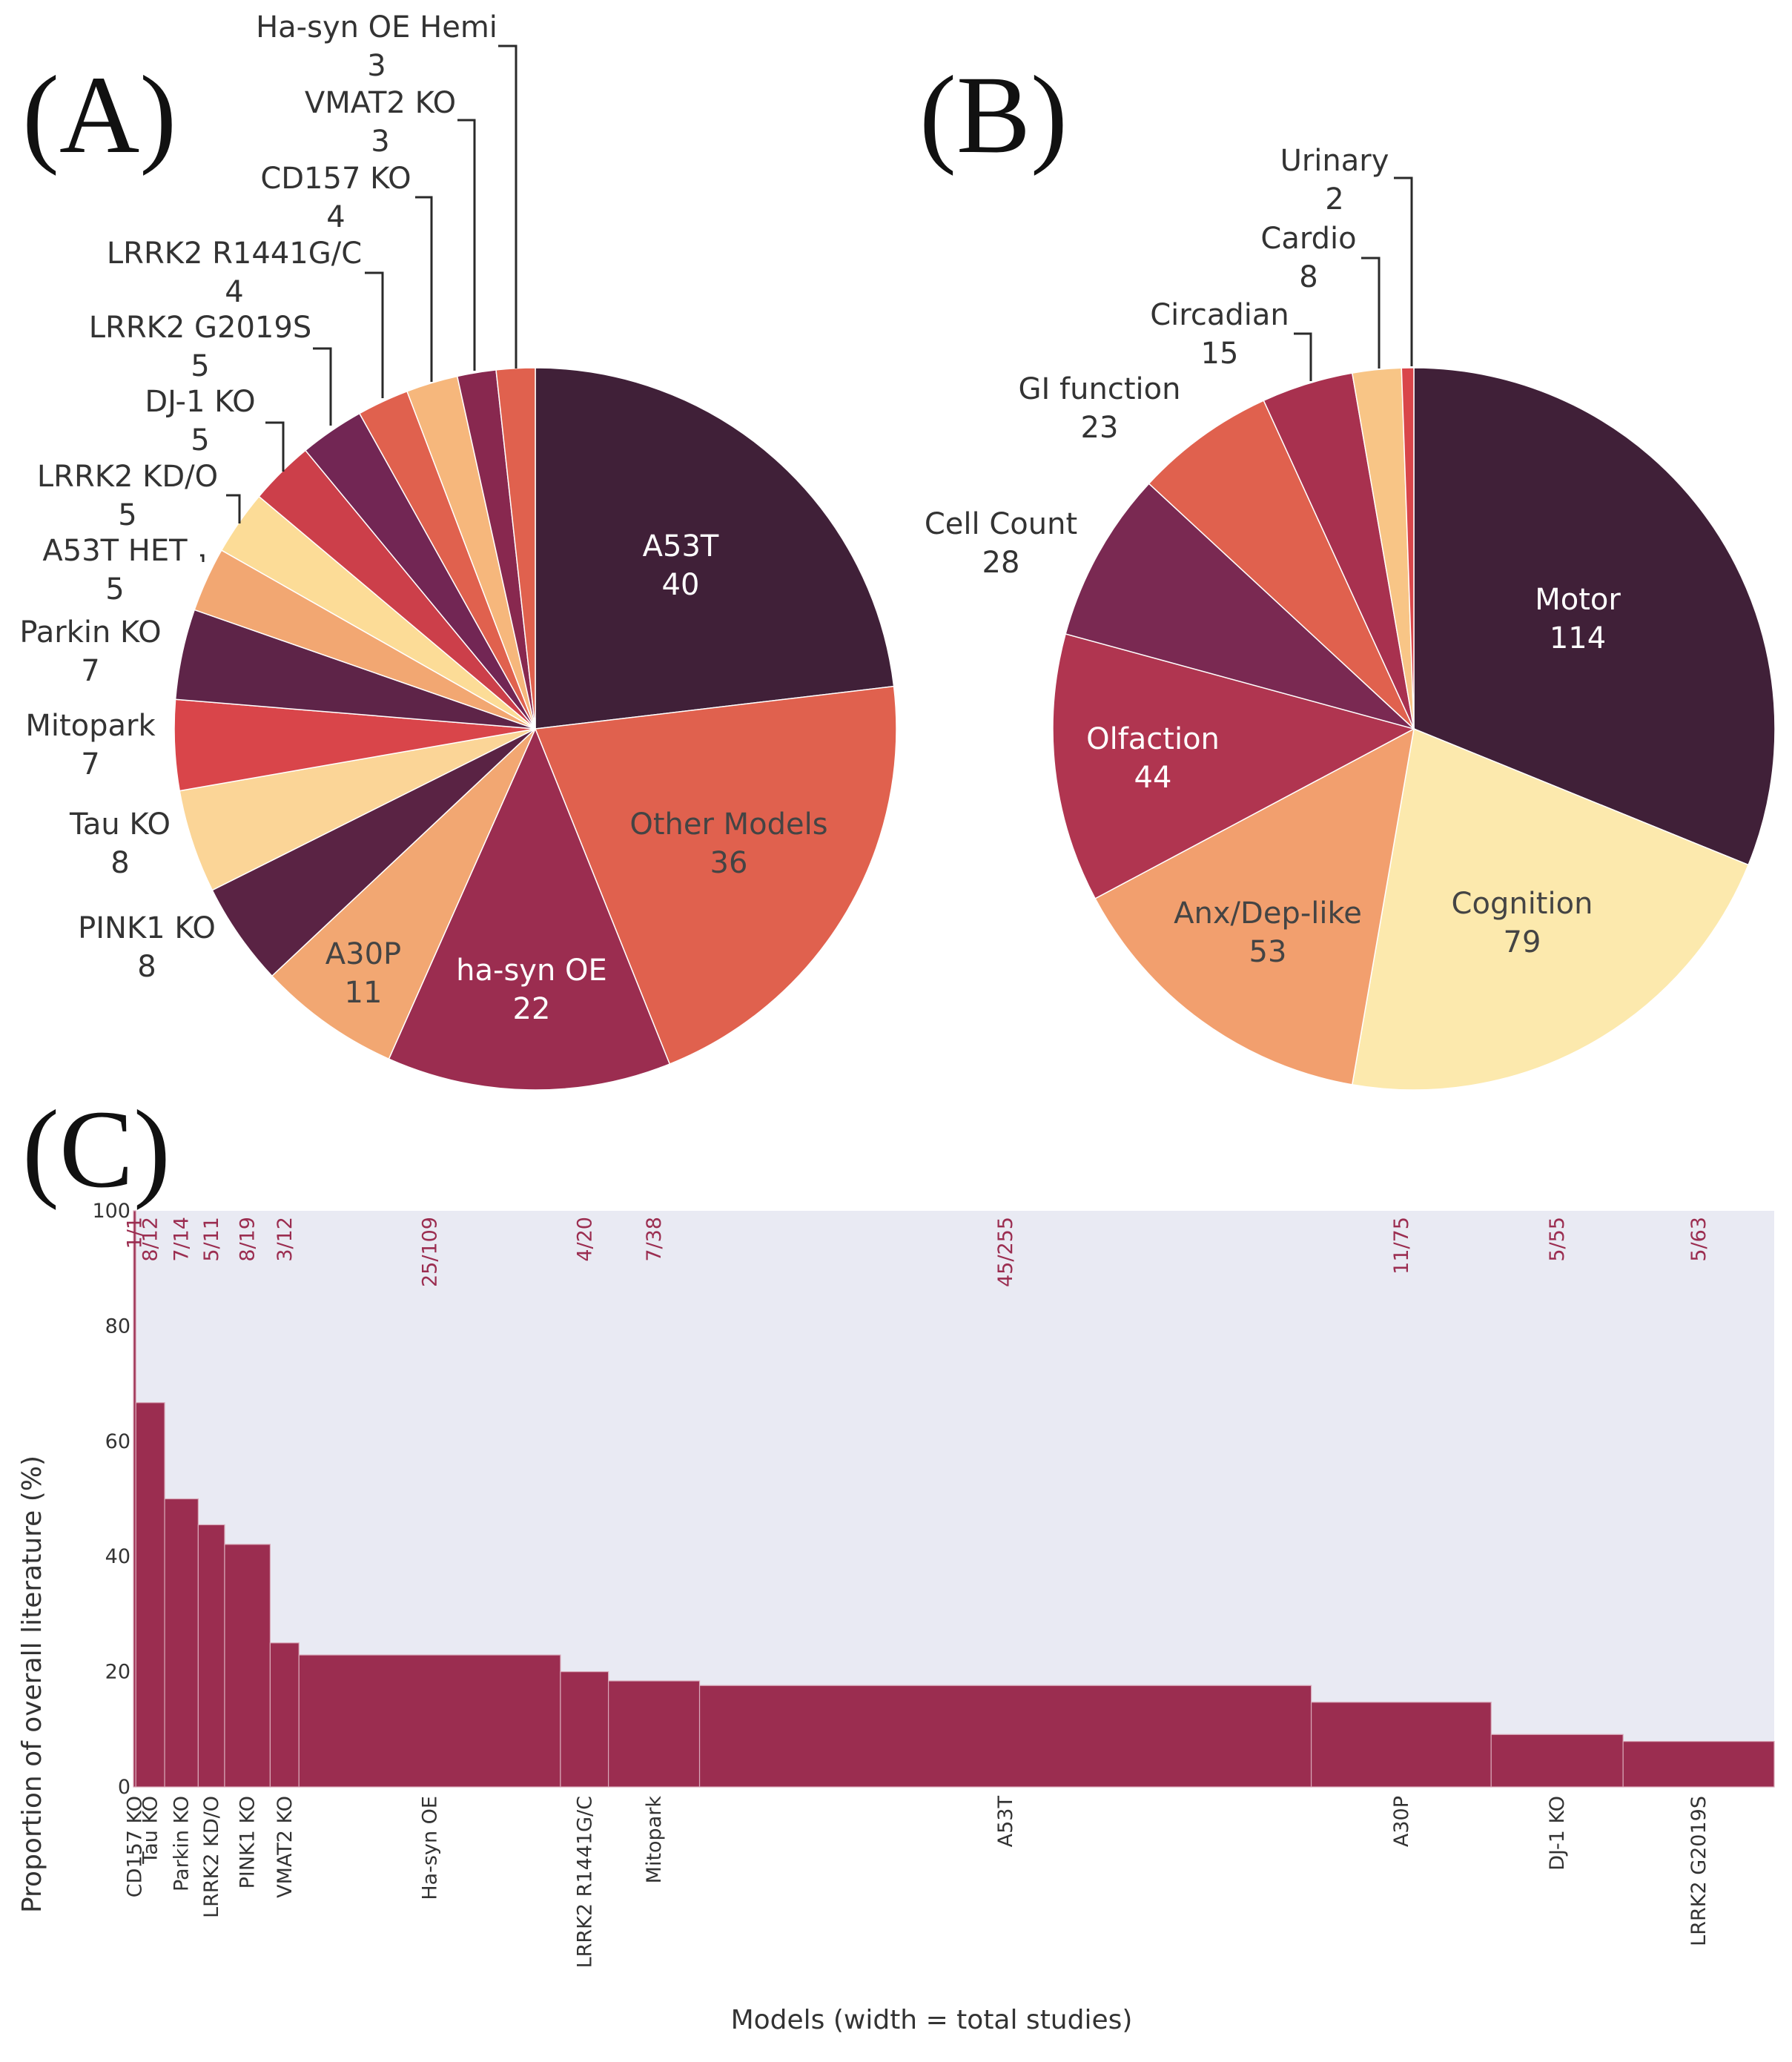 This screenshot has height=2062, width=1792. Describe the element at coordinates (1371, 313) in the screenshot. I see `pie-b-leader-cardio` at that location.